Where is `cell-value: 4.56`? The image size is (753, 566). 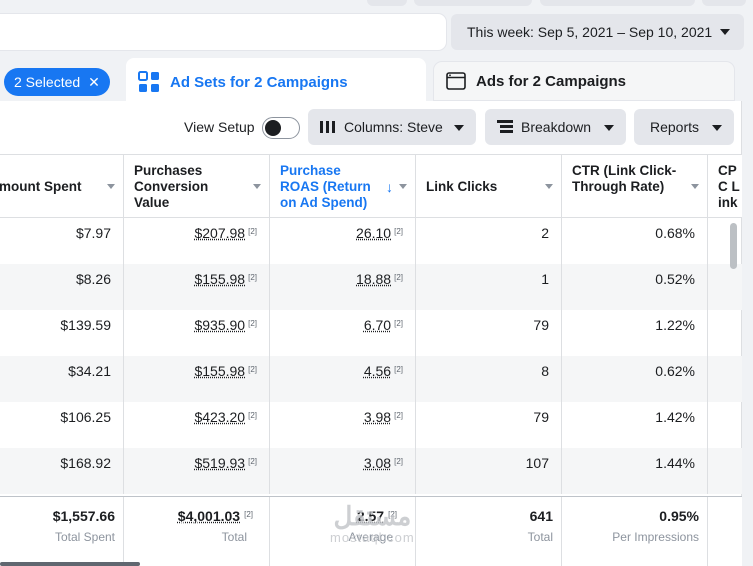 cell-value: 4.56 is located at coordinates (377, 371).